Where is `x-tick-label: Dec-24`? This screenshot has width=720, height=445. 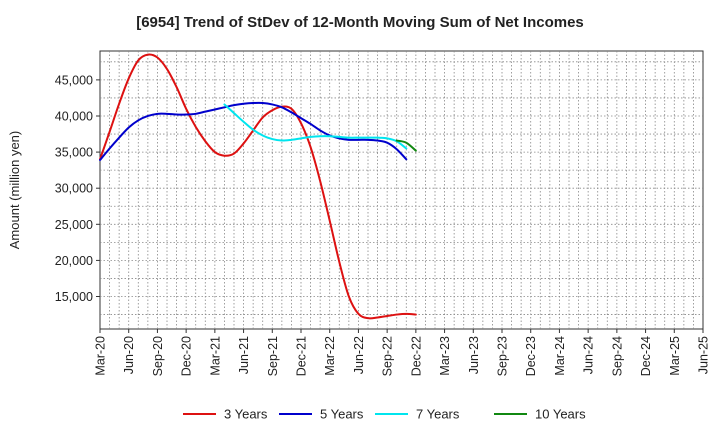
x-tick-label: Dec-24 is located at coordinates (646, 356).